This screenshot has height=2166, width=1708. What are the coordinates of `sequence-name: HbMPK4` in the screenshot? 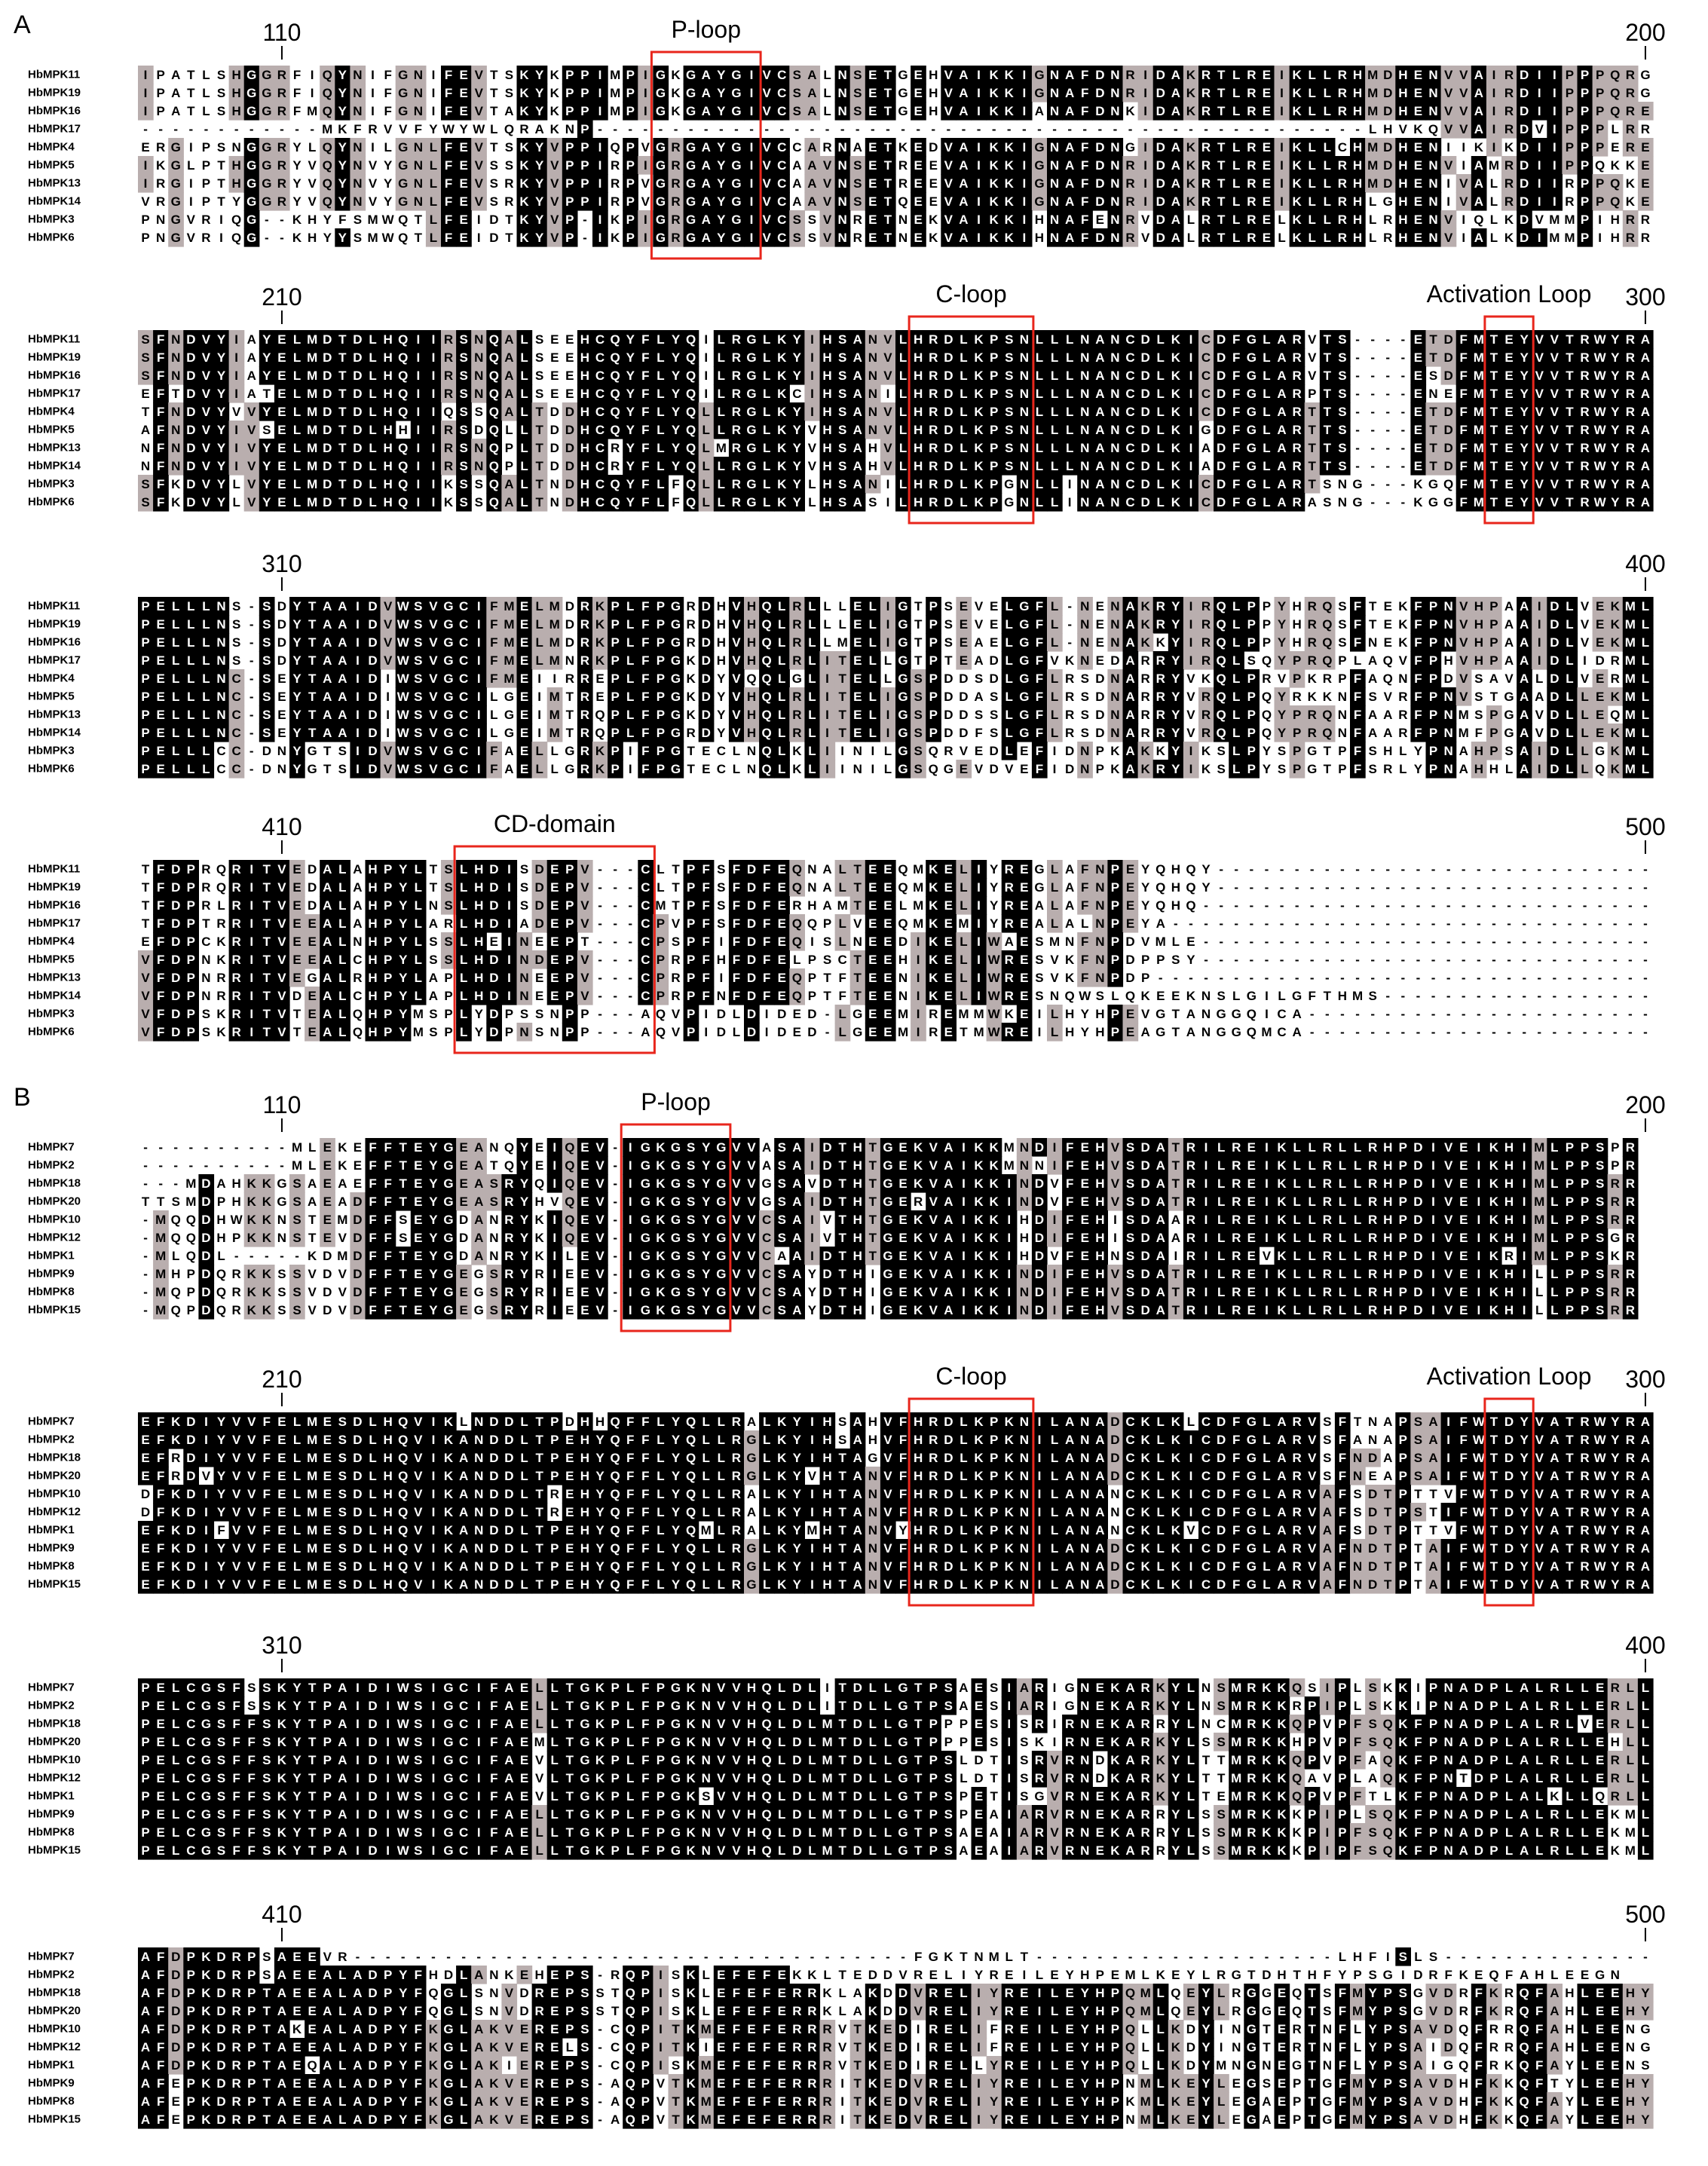 It's located at (52, 411).